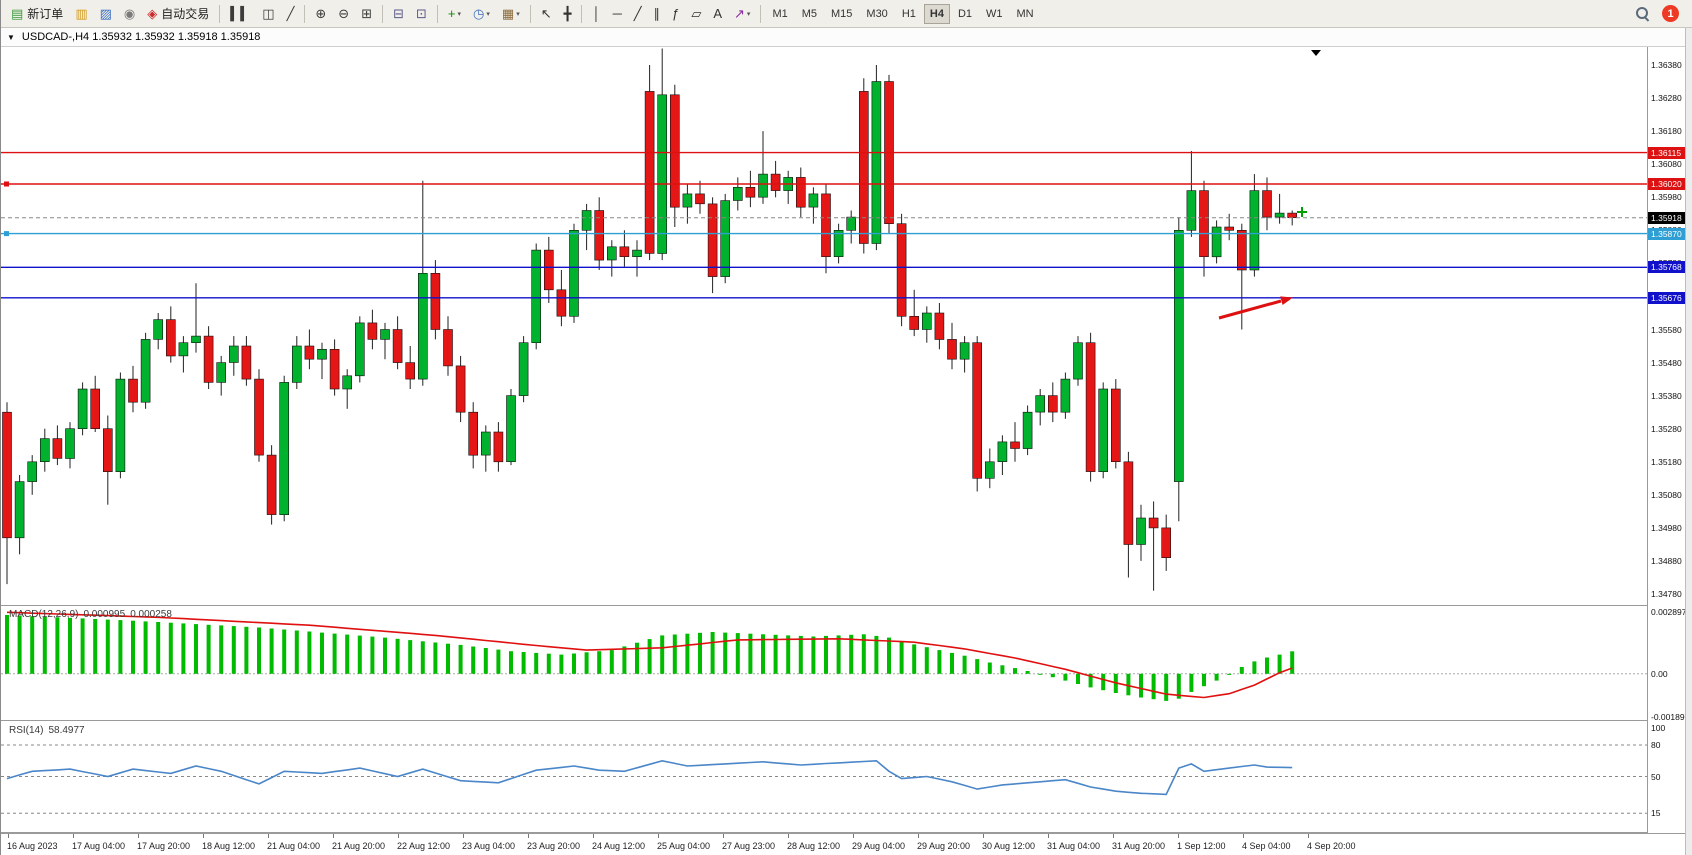 This screenshot has height=855, width=1692. I want to click on fibonacci-button: ƒ, so click(675, 14).